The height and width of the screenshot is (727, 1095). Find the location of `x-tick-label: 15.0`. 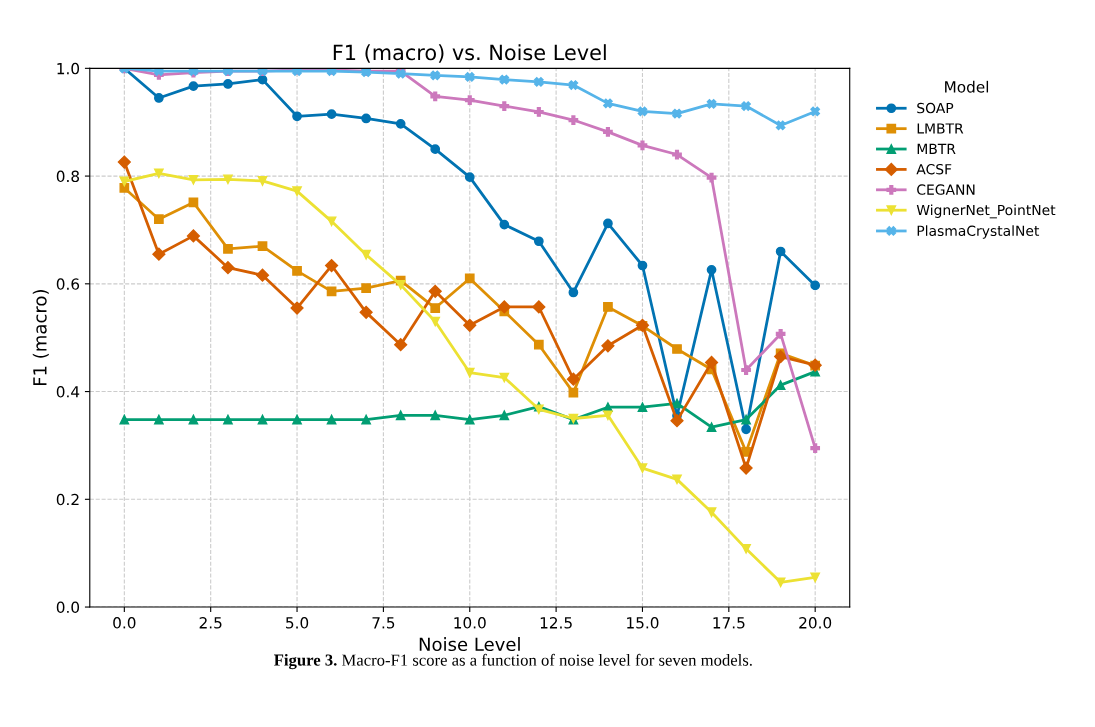

x-tick-label: 15.0 is located at coordinates (643, 623).